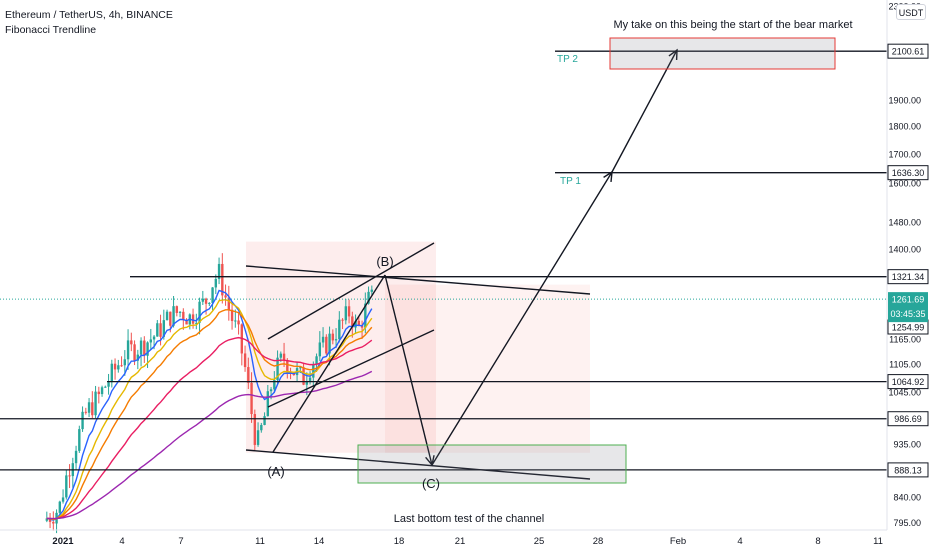 The width and height of the screenshot is (932, 550). What do you see at coordinates (570, 181) in the screenshot?
I see `tp1-label: TP 1` at bounding box center [570, 181].